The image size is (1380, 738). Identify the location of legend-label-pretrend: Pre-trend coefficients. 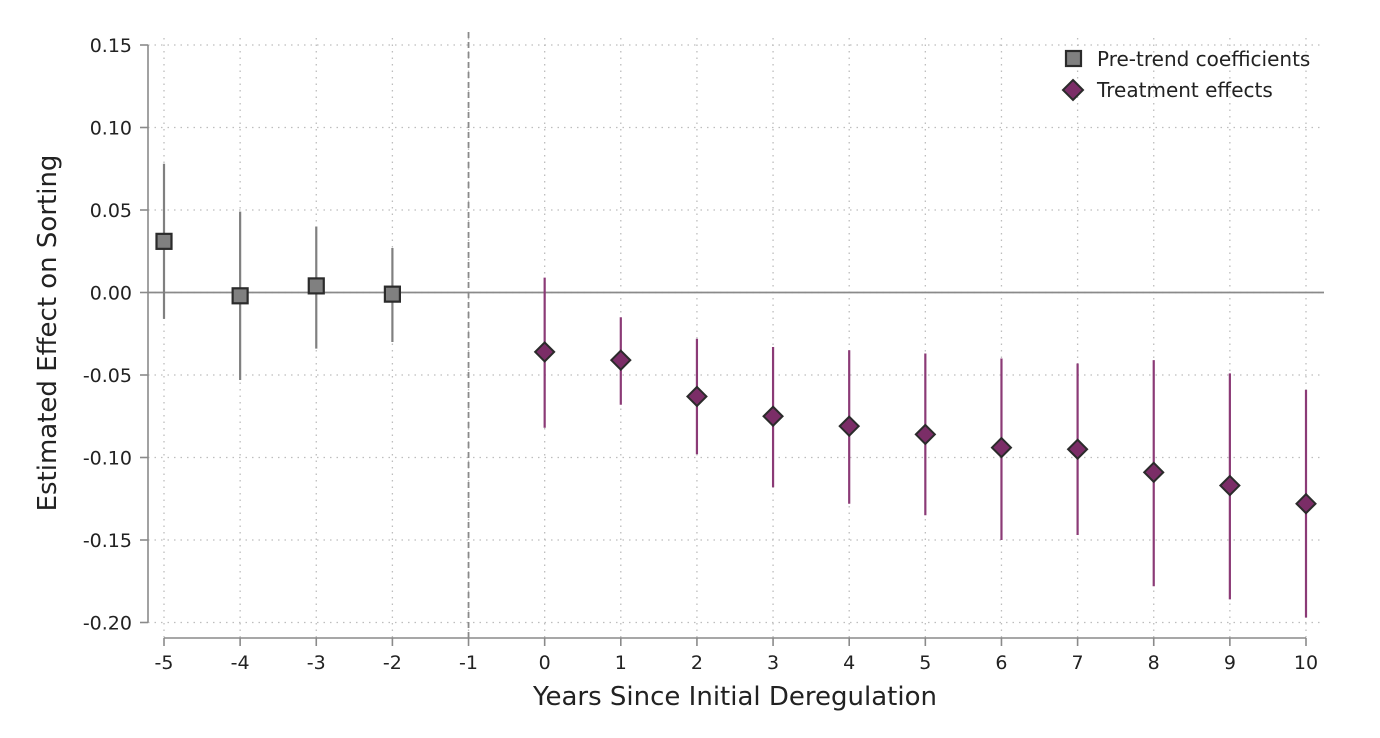
(1203, 59).